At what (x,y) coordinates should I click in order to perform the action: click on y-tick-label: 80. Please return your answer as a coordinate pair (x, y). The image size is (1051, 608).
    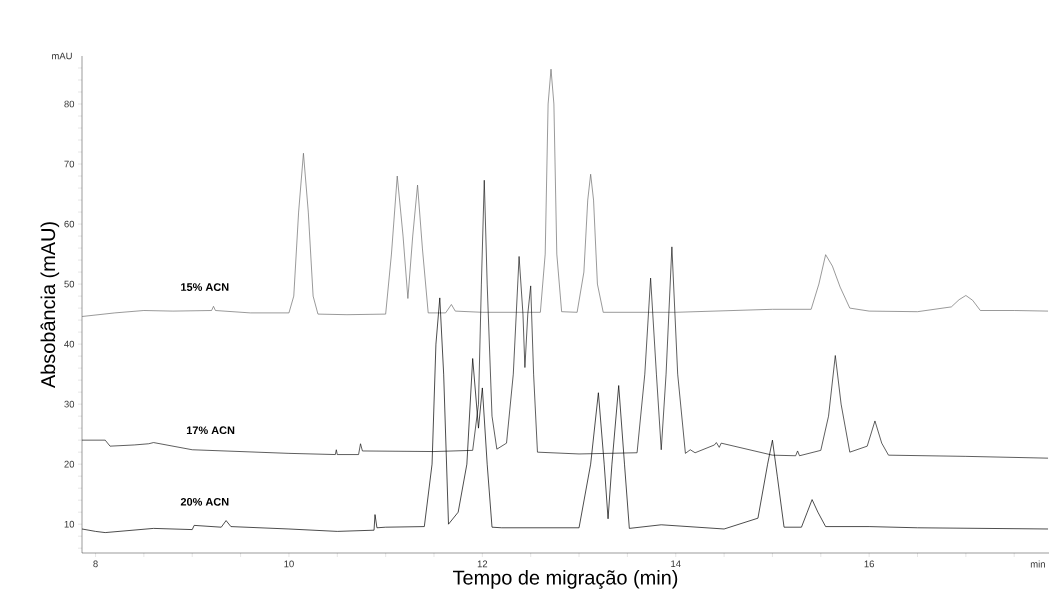
    Looking at the image, I should click on (69, 104).